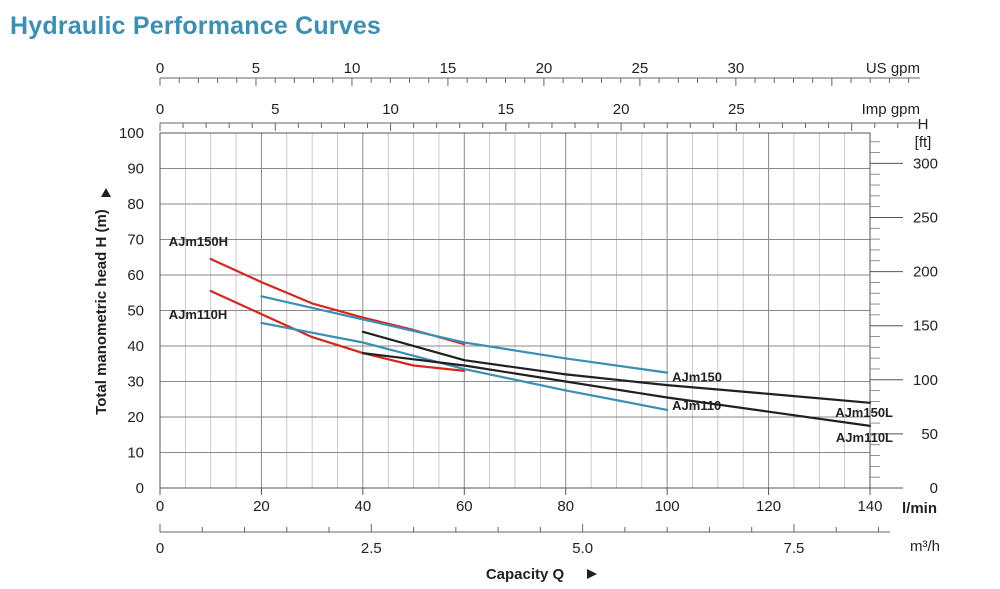  I want to click on y-tick-label: 50, so click(135, 311).